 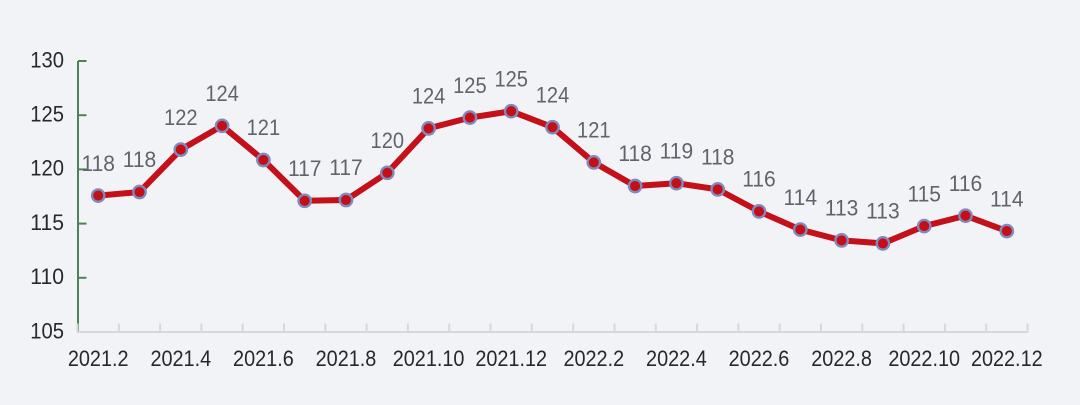 What do you see at coordinates (47, 276) in the screenshot?
I see `svg-text: 110` at bounding box center [47, 276].